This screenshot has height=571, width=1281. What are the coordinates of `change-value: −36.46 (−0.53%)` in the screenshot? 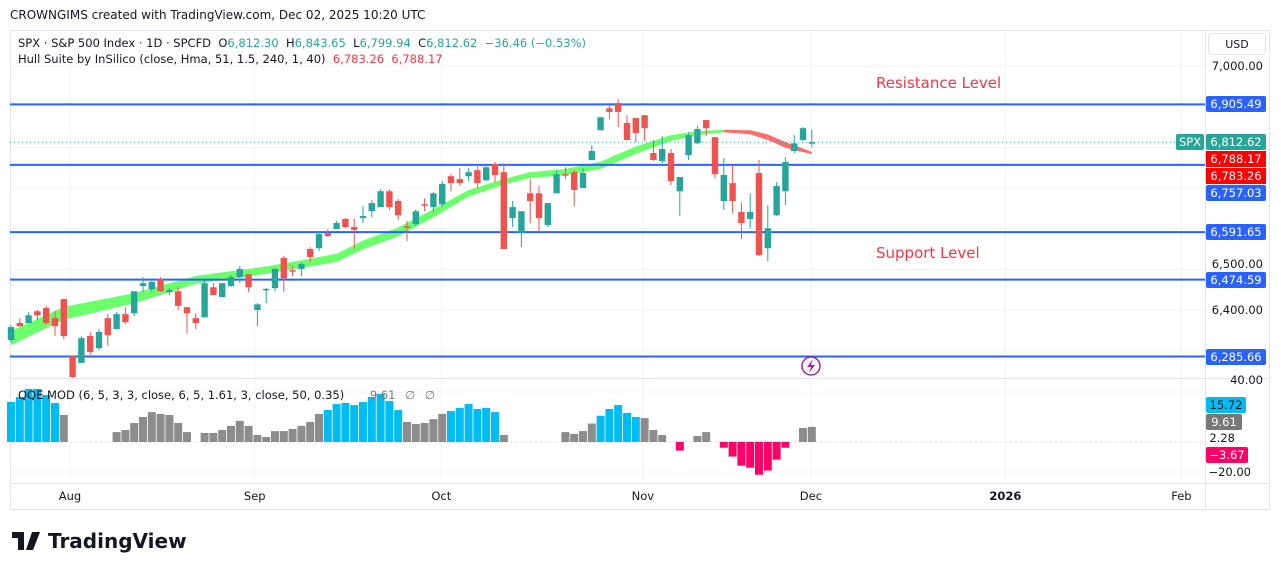 It's located at (535, 43).